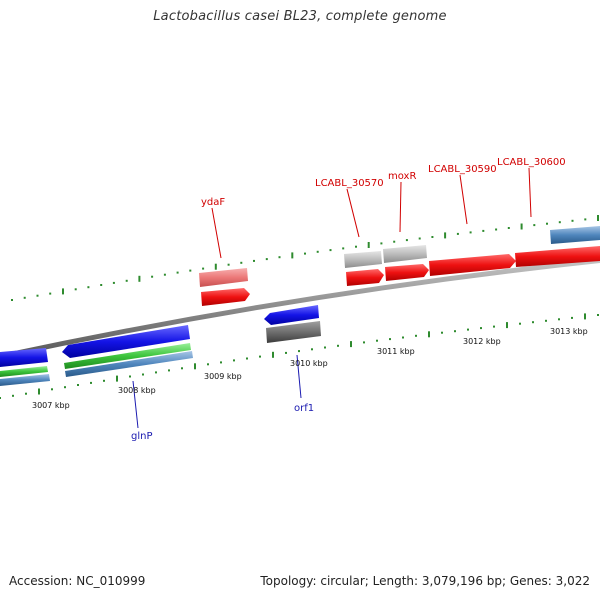  I want to click on gene-rrna-partial, so click(24, 371).